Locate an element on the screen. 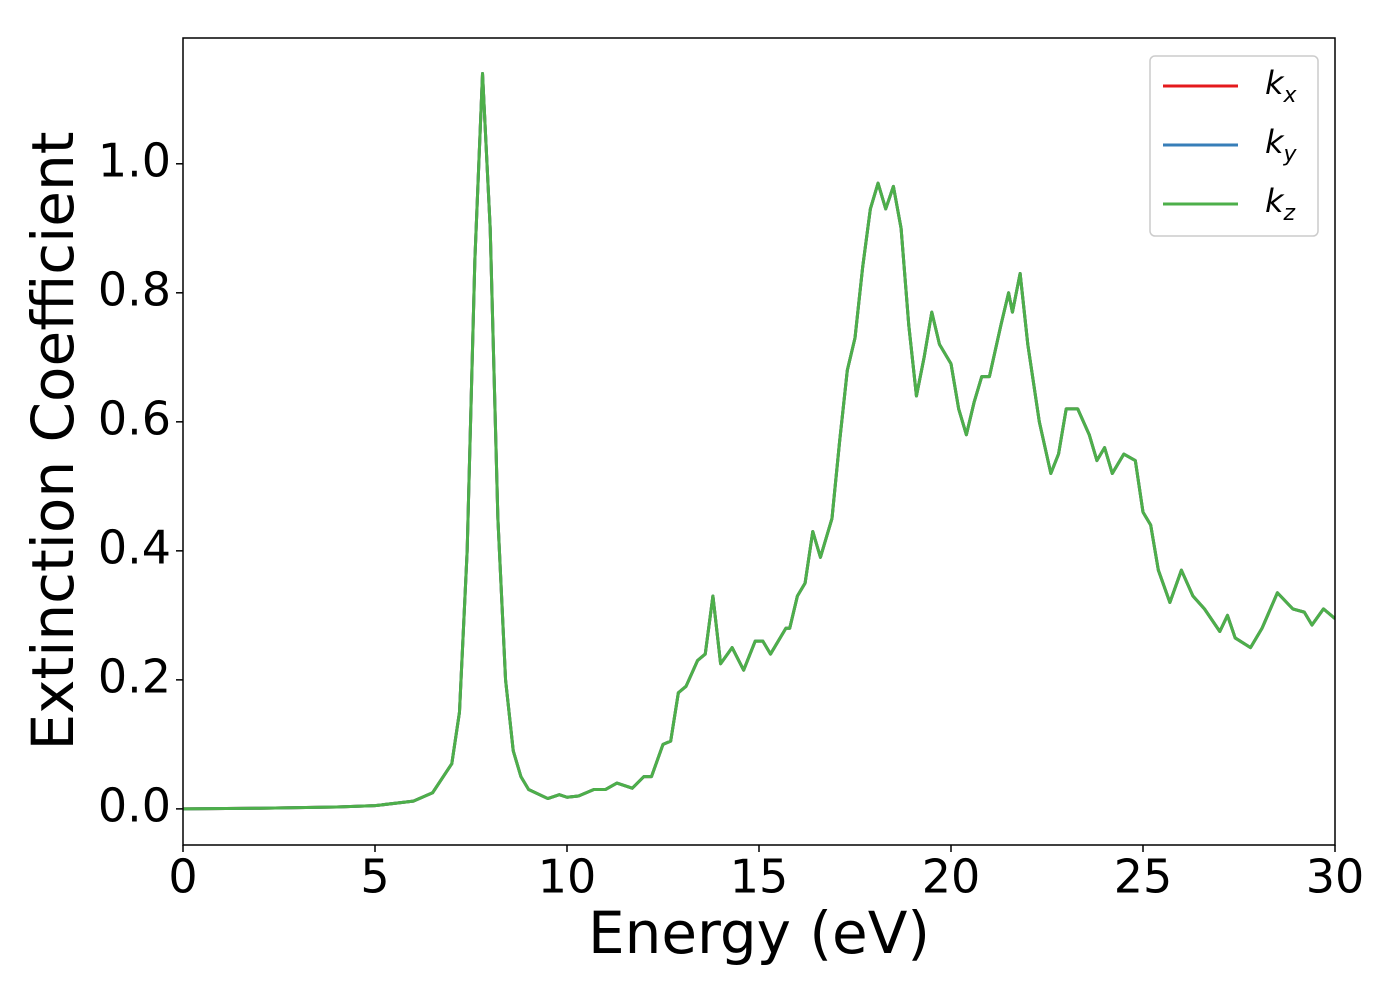 This screenshot has height=1000, width=1400. y-tick-label: 0.4 is located at coordinates (134, 547).